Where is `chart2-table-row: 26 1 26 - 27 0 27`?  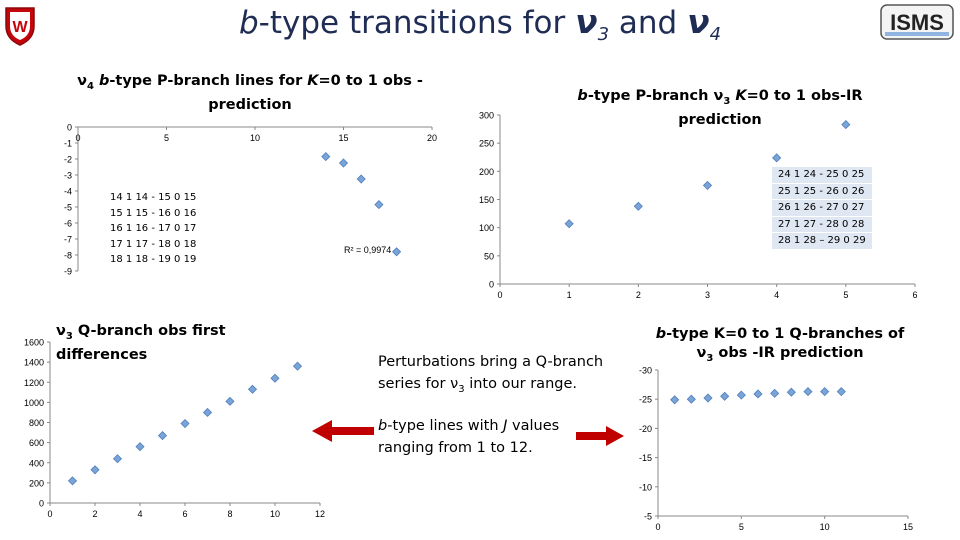 chart2-table-row: 26 1 26 - 27 0 27 is located at coordinates (822, 208).